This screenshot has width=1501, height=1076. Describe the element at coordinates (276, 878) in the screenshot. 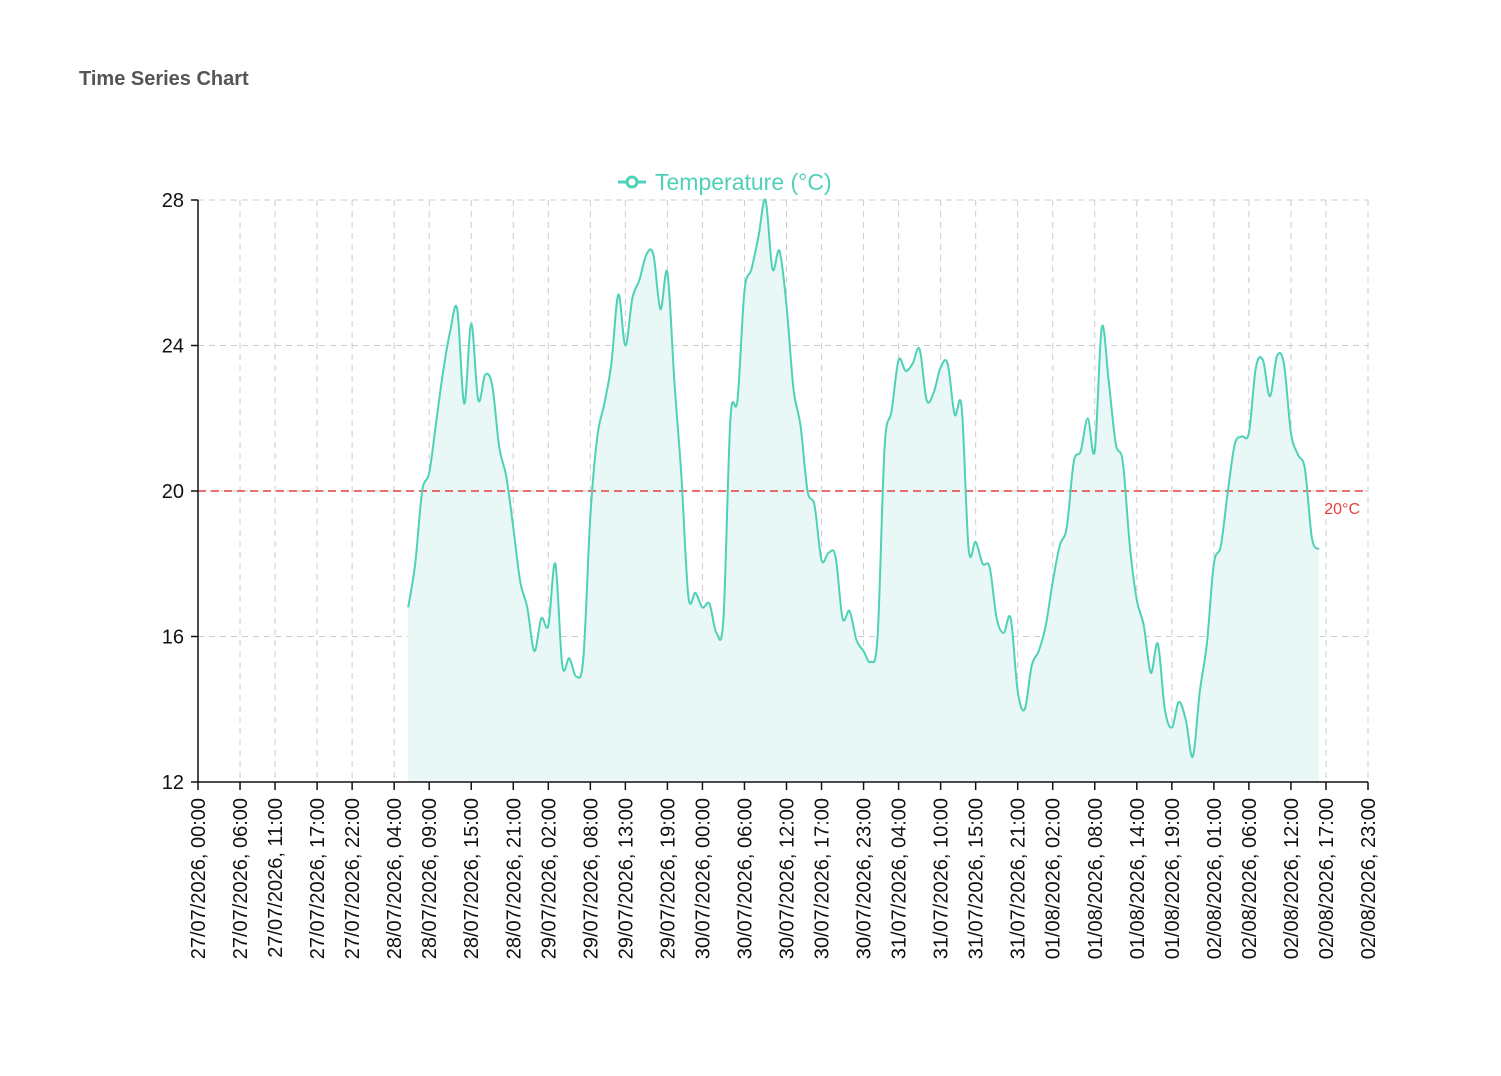

I see `x-tick-label: 27/07/2026, 11:00` at that location.